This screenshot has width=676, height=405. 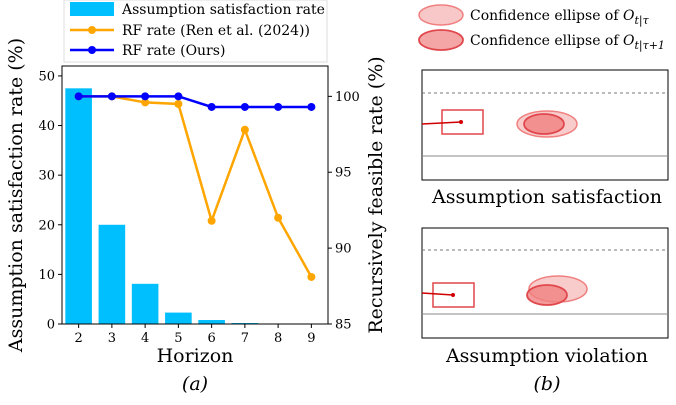 I want to click on right-y-axis-label: Recursively feasible rate (%), so click(x=376, y=194).